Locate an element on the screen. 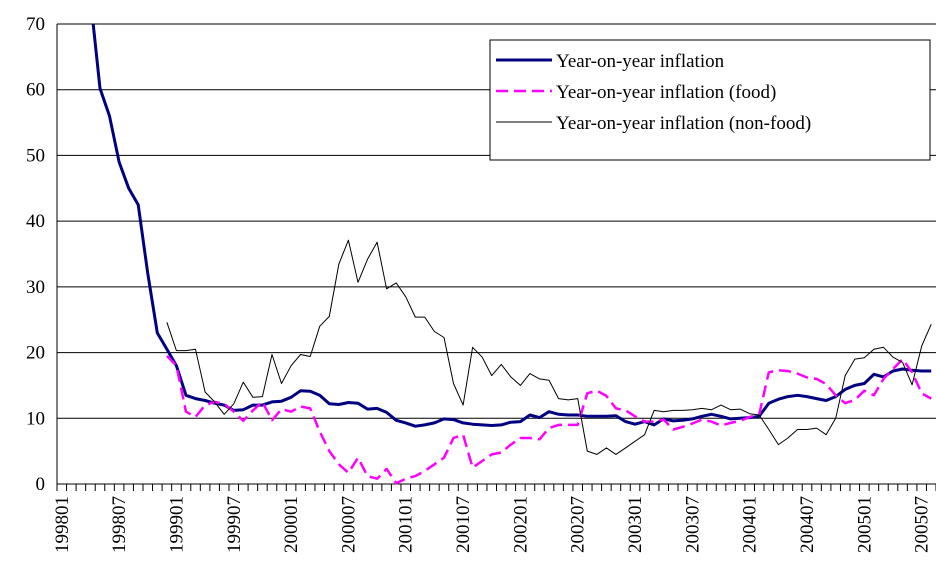  x-tick-label: 200407 is located at coordinates (807, 524).